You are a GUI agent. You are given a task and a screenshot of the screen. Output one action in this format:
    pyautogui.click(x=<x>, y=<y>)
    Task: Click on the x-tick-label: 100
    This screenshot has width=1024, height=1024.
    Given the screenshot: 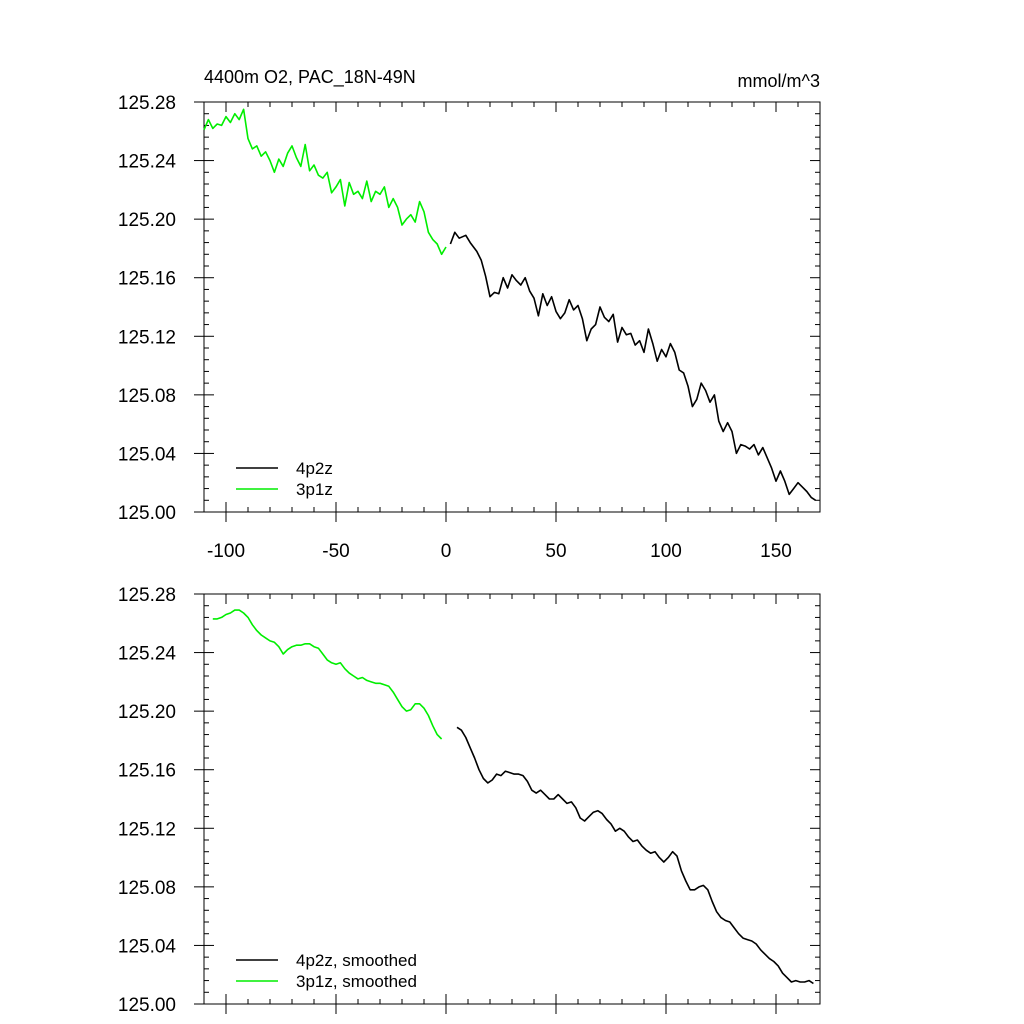 What is the action you would take?
    pyautogui.click(x=666, y=551)
    